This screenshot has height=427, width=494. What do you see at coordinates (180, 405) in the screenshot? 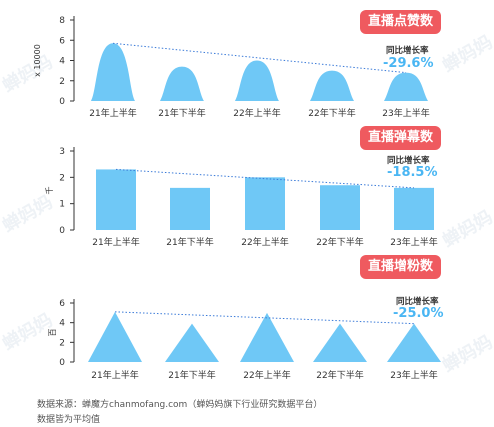
I see `data-source: 数据来源：蝉魔方chanmofang.com（蝉妈妈旗下行业研究数据平台）` at bounding box center [180, 405].